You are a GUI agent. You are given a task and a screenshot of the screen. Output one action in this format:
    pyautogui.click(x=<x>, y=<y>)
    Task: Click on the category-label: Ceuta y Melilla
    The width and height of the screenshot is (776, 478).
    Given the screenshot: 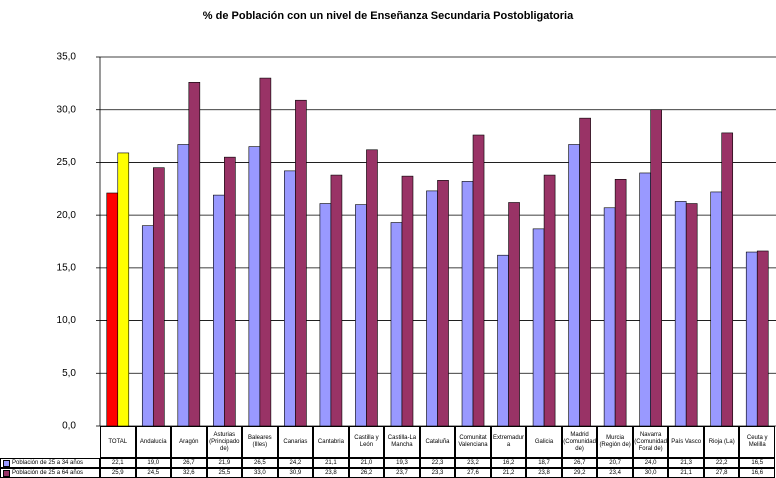 What is the action you would take?
    pyautogui.click(x=757, y=442)
    